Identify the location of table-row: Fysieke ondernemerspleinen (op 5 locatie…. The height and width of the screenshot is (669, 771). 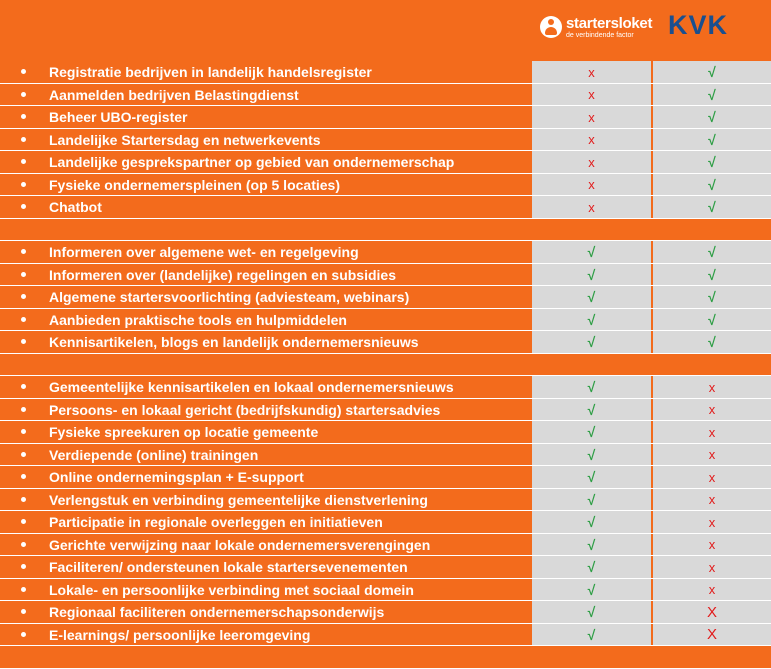
(385, 184).